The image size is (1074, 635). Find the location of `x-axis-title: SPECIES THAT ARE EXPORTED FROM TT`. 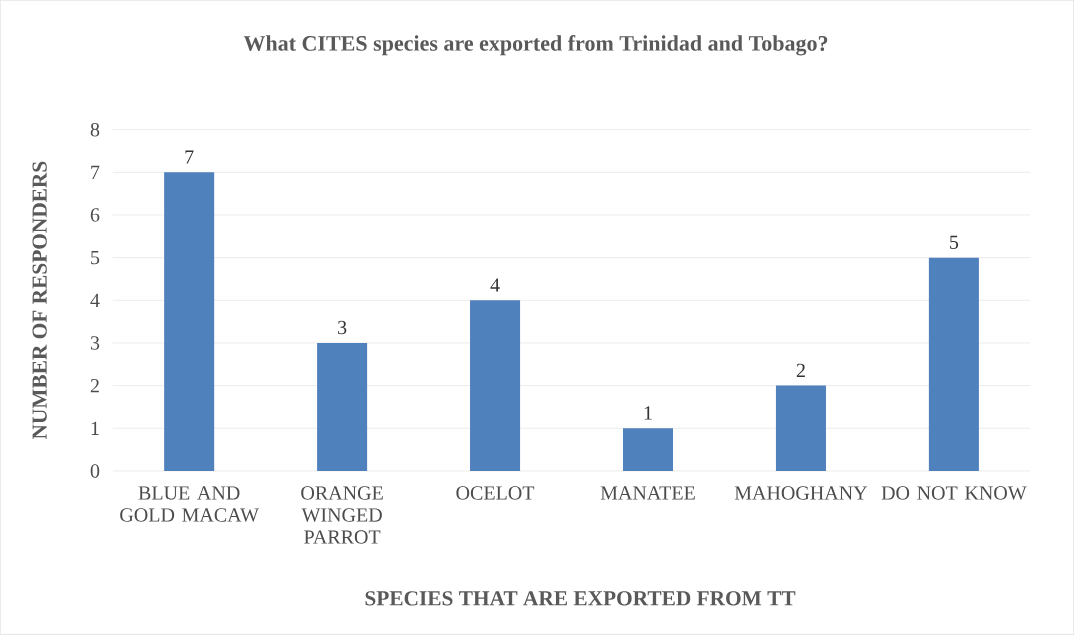

x-axis-title: SPECIES THAT ARE EXPORTED FROM TT is located at coordinates (580, 598).